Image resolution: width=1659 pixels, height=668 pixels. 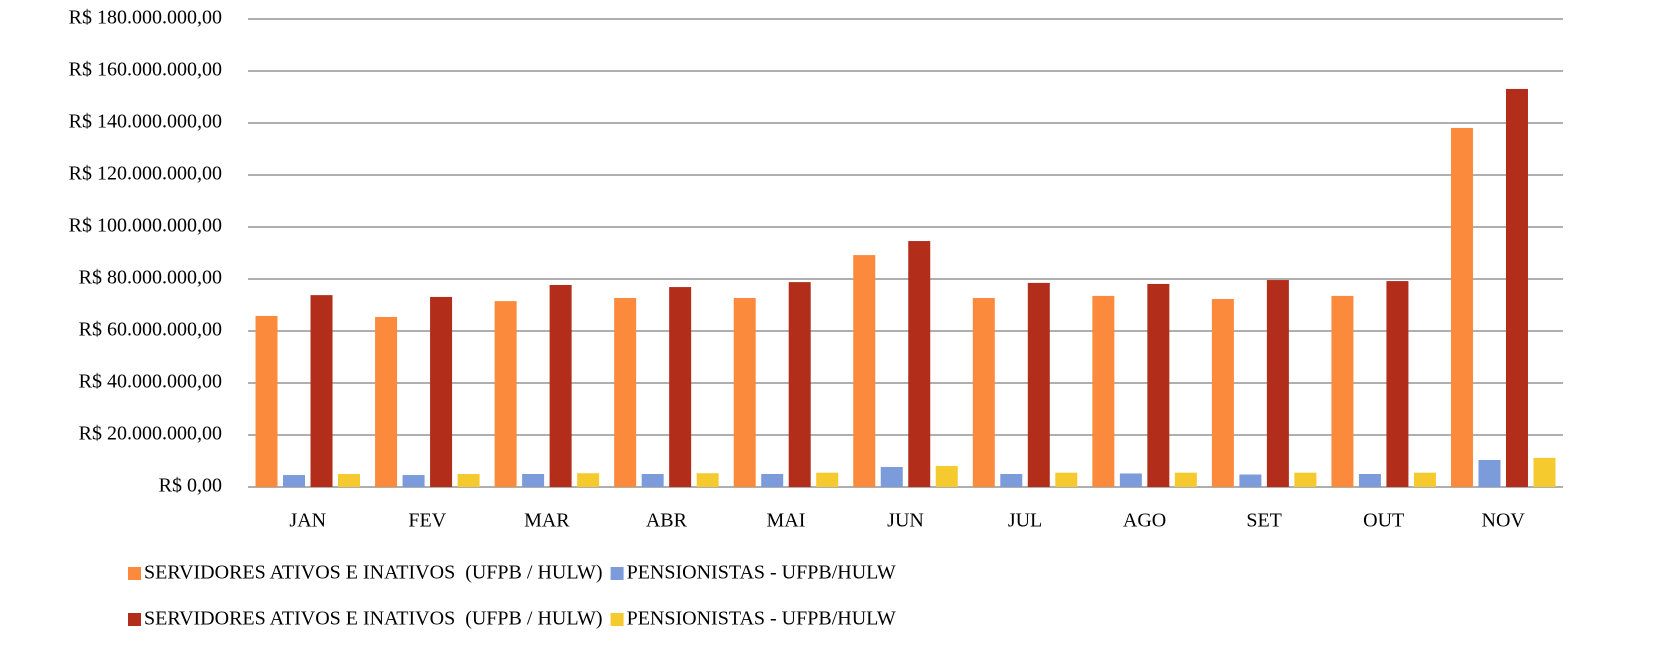 I want to click on y-tick-label: R$ 60.000.000,00, so click(x=150, y=330).